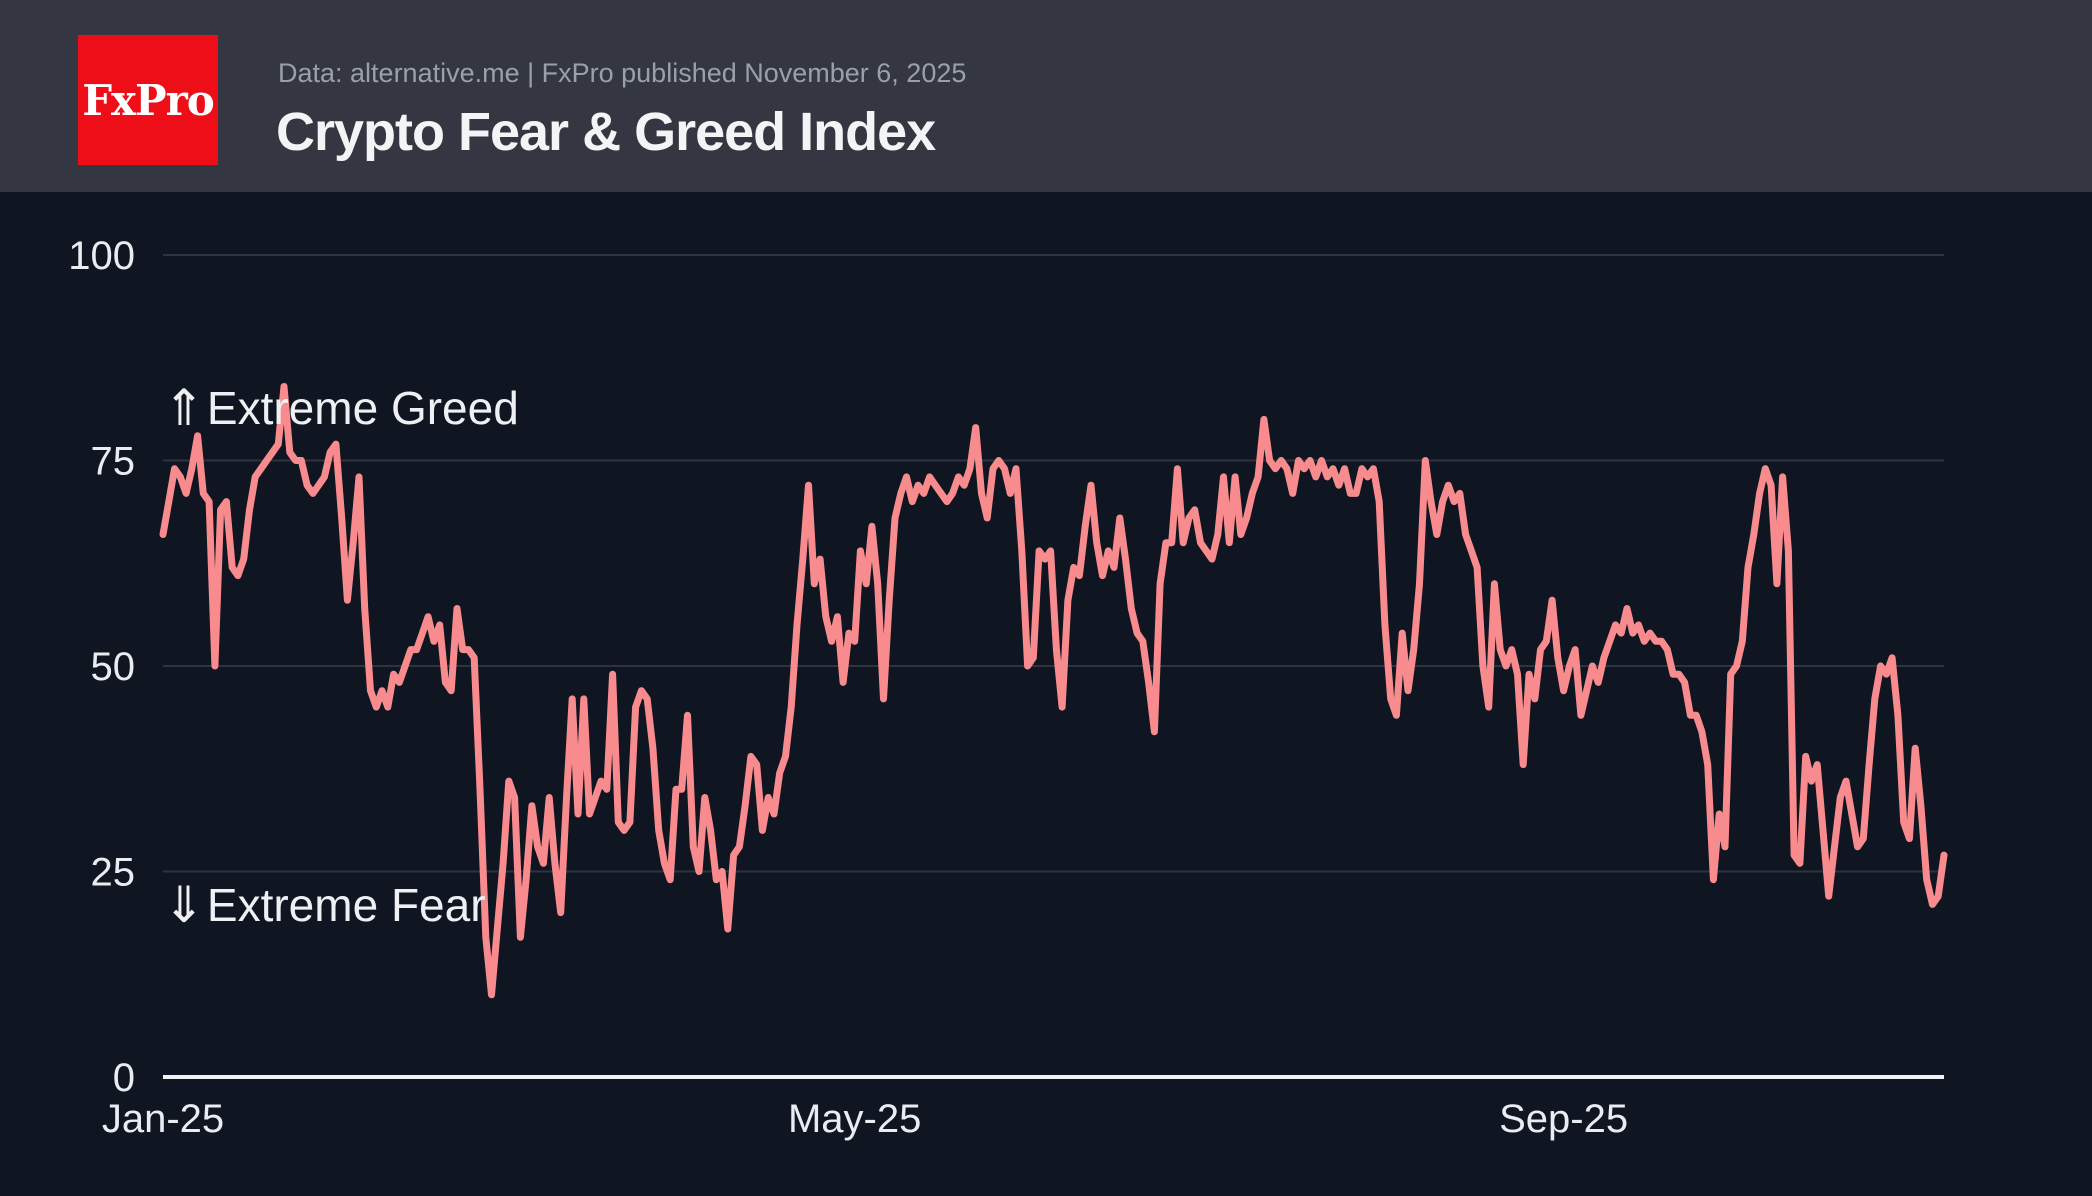  I want to click on fxpro-logo: FxPro, so click(148, 100).